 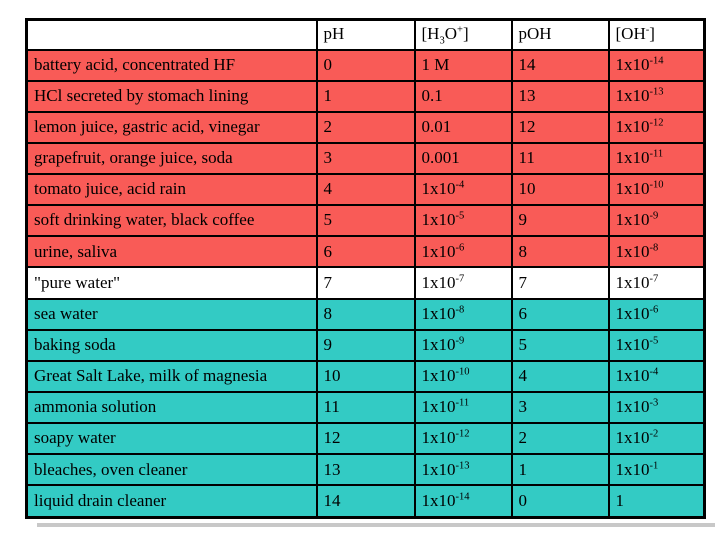 What do you see at coordinates (560, 345) in the screenshot?
I see `poh-value-cell: 5` at bounding box center [560, 345].